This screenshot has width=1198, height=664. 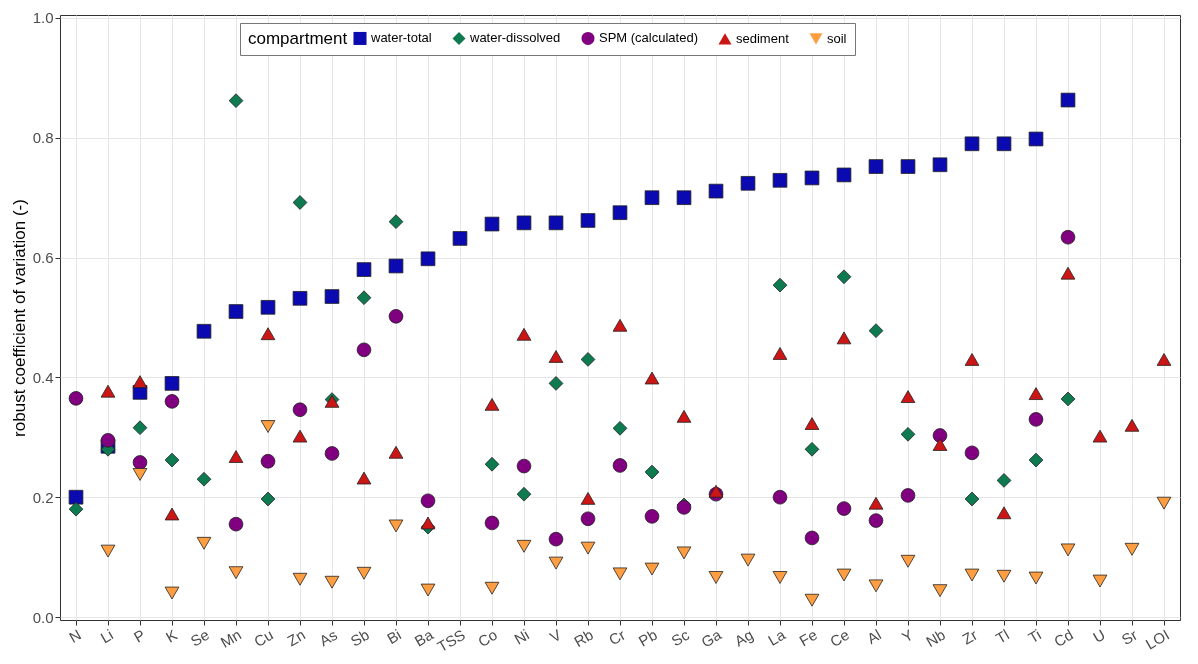 What do you see at coordinates (451, 640) in the screenshot?
I see `x-tick-label: TSS` at bounding box center [451, 640].